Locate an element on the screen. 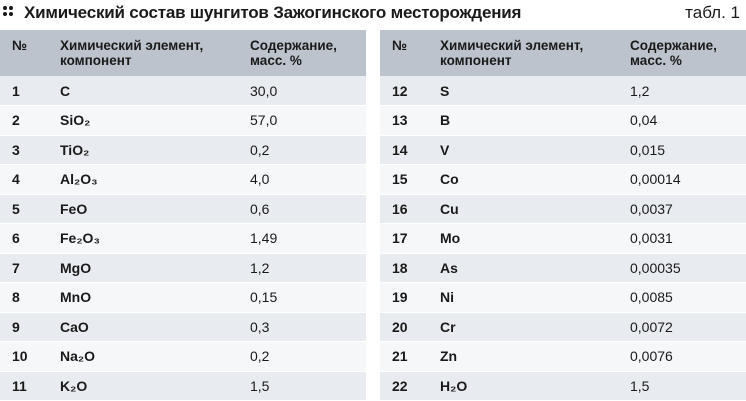 The image size is (746, 401). table-row: 16 Cu 0,0037 is located at coordinates (563, 209).